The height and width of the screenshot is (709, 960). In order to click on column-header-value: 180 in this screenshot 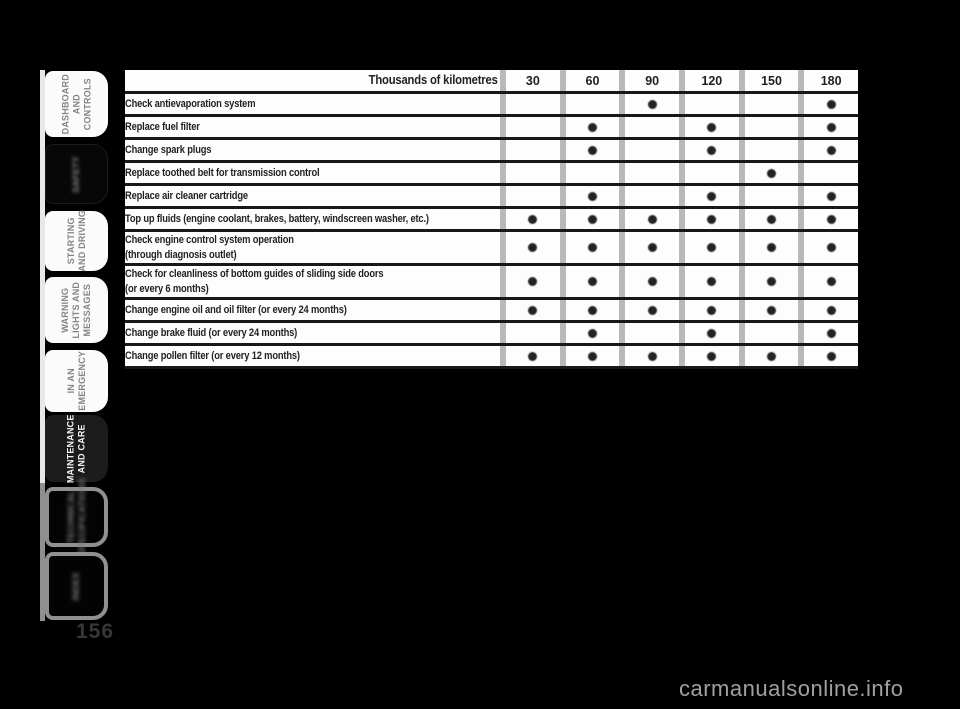, I will do `click(831, 80)`.